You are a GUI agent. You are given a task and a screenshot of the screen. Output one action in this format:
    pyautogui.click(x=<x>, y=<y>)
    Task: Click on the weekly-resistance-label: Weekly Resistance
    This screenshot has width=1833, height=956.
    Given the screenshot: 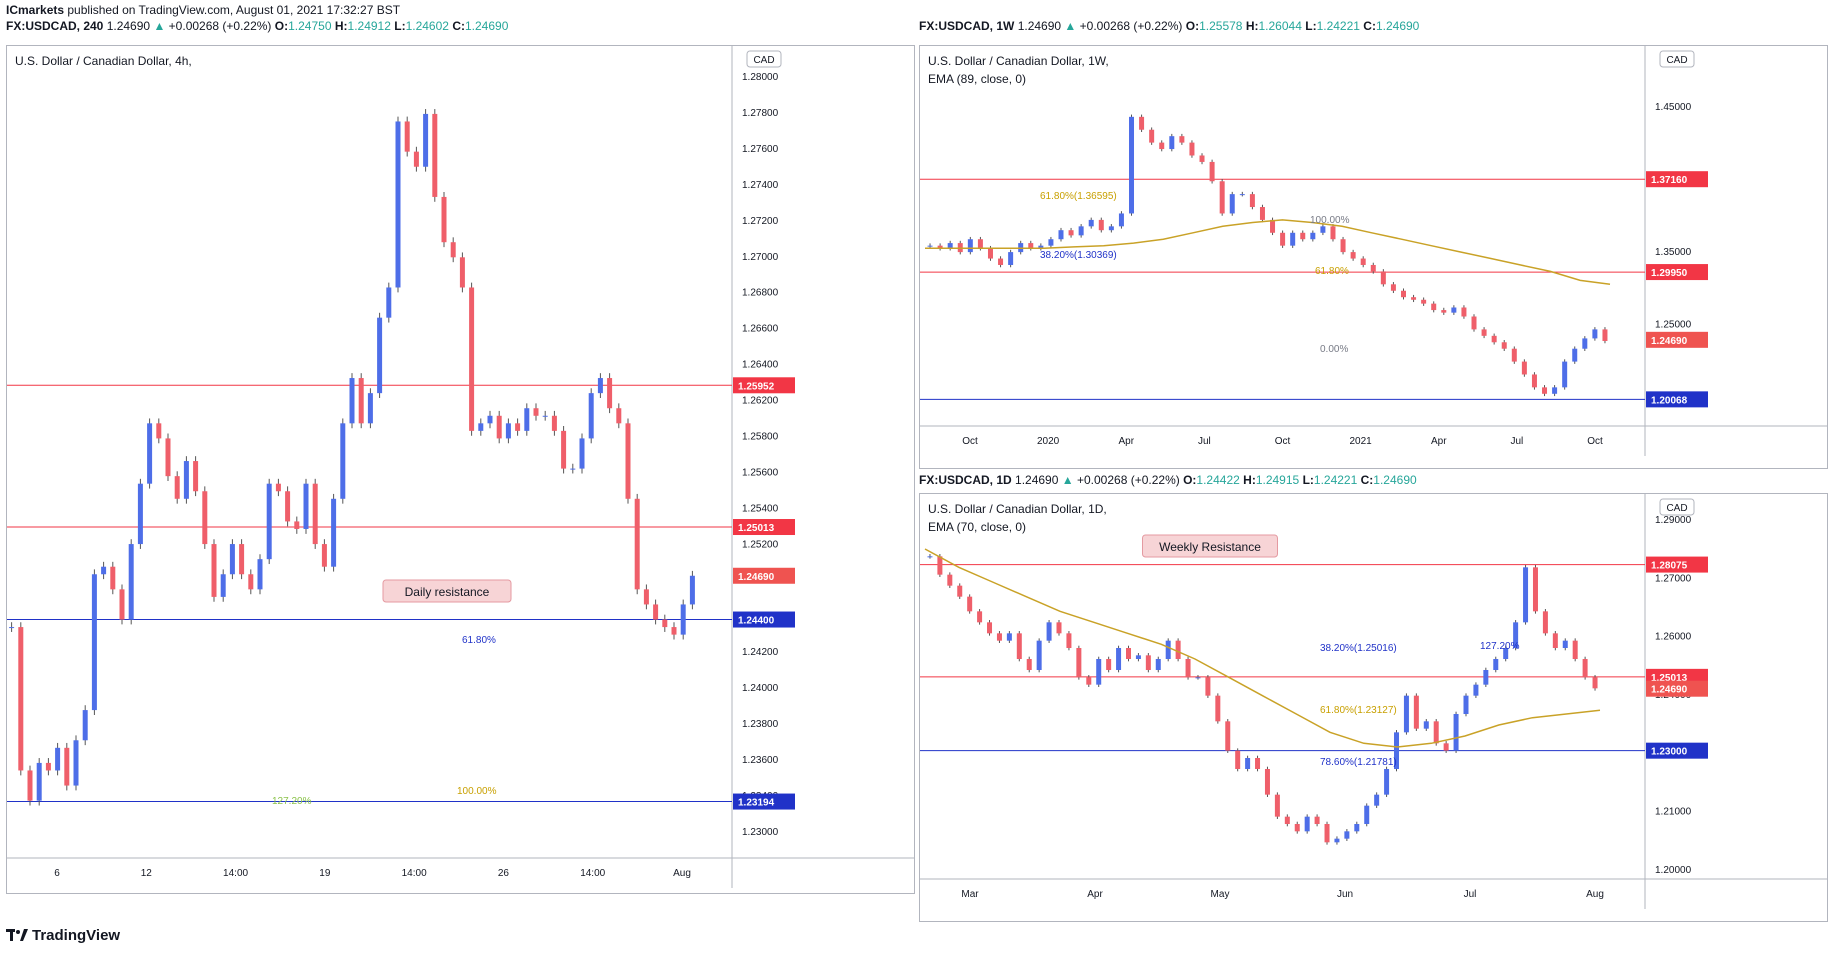 What is the action you would take?
    pyautogui.click(x=1210, y=547)
    